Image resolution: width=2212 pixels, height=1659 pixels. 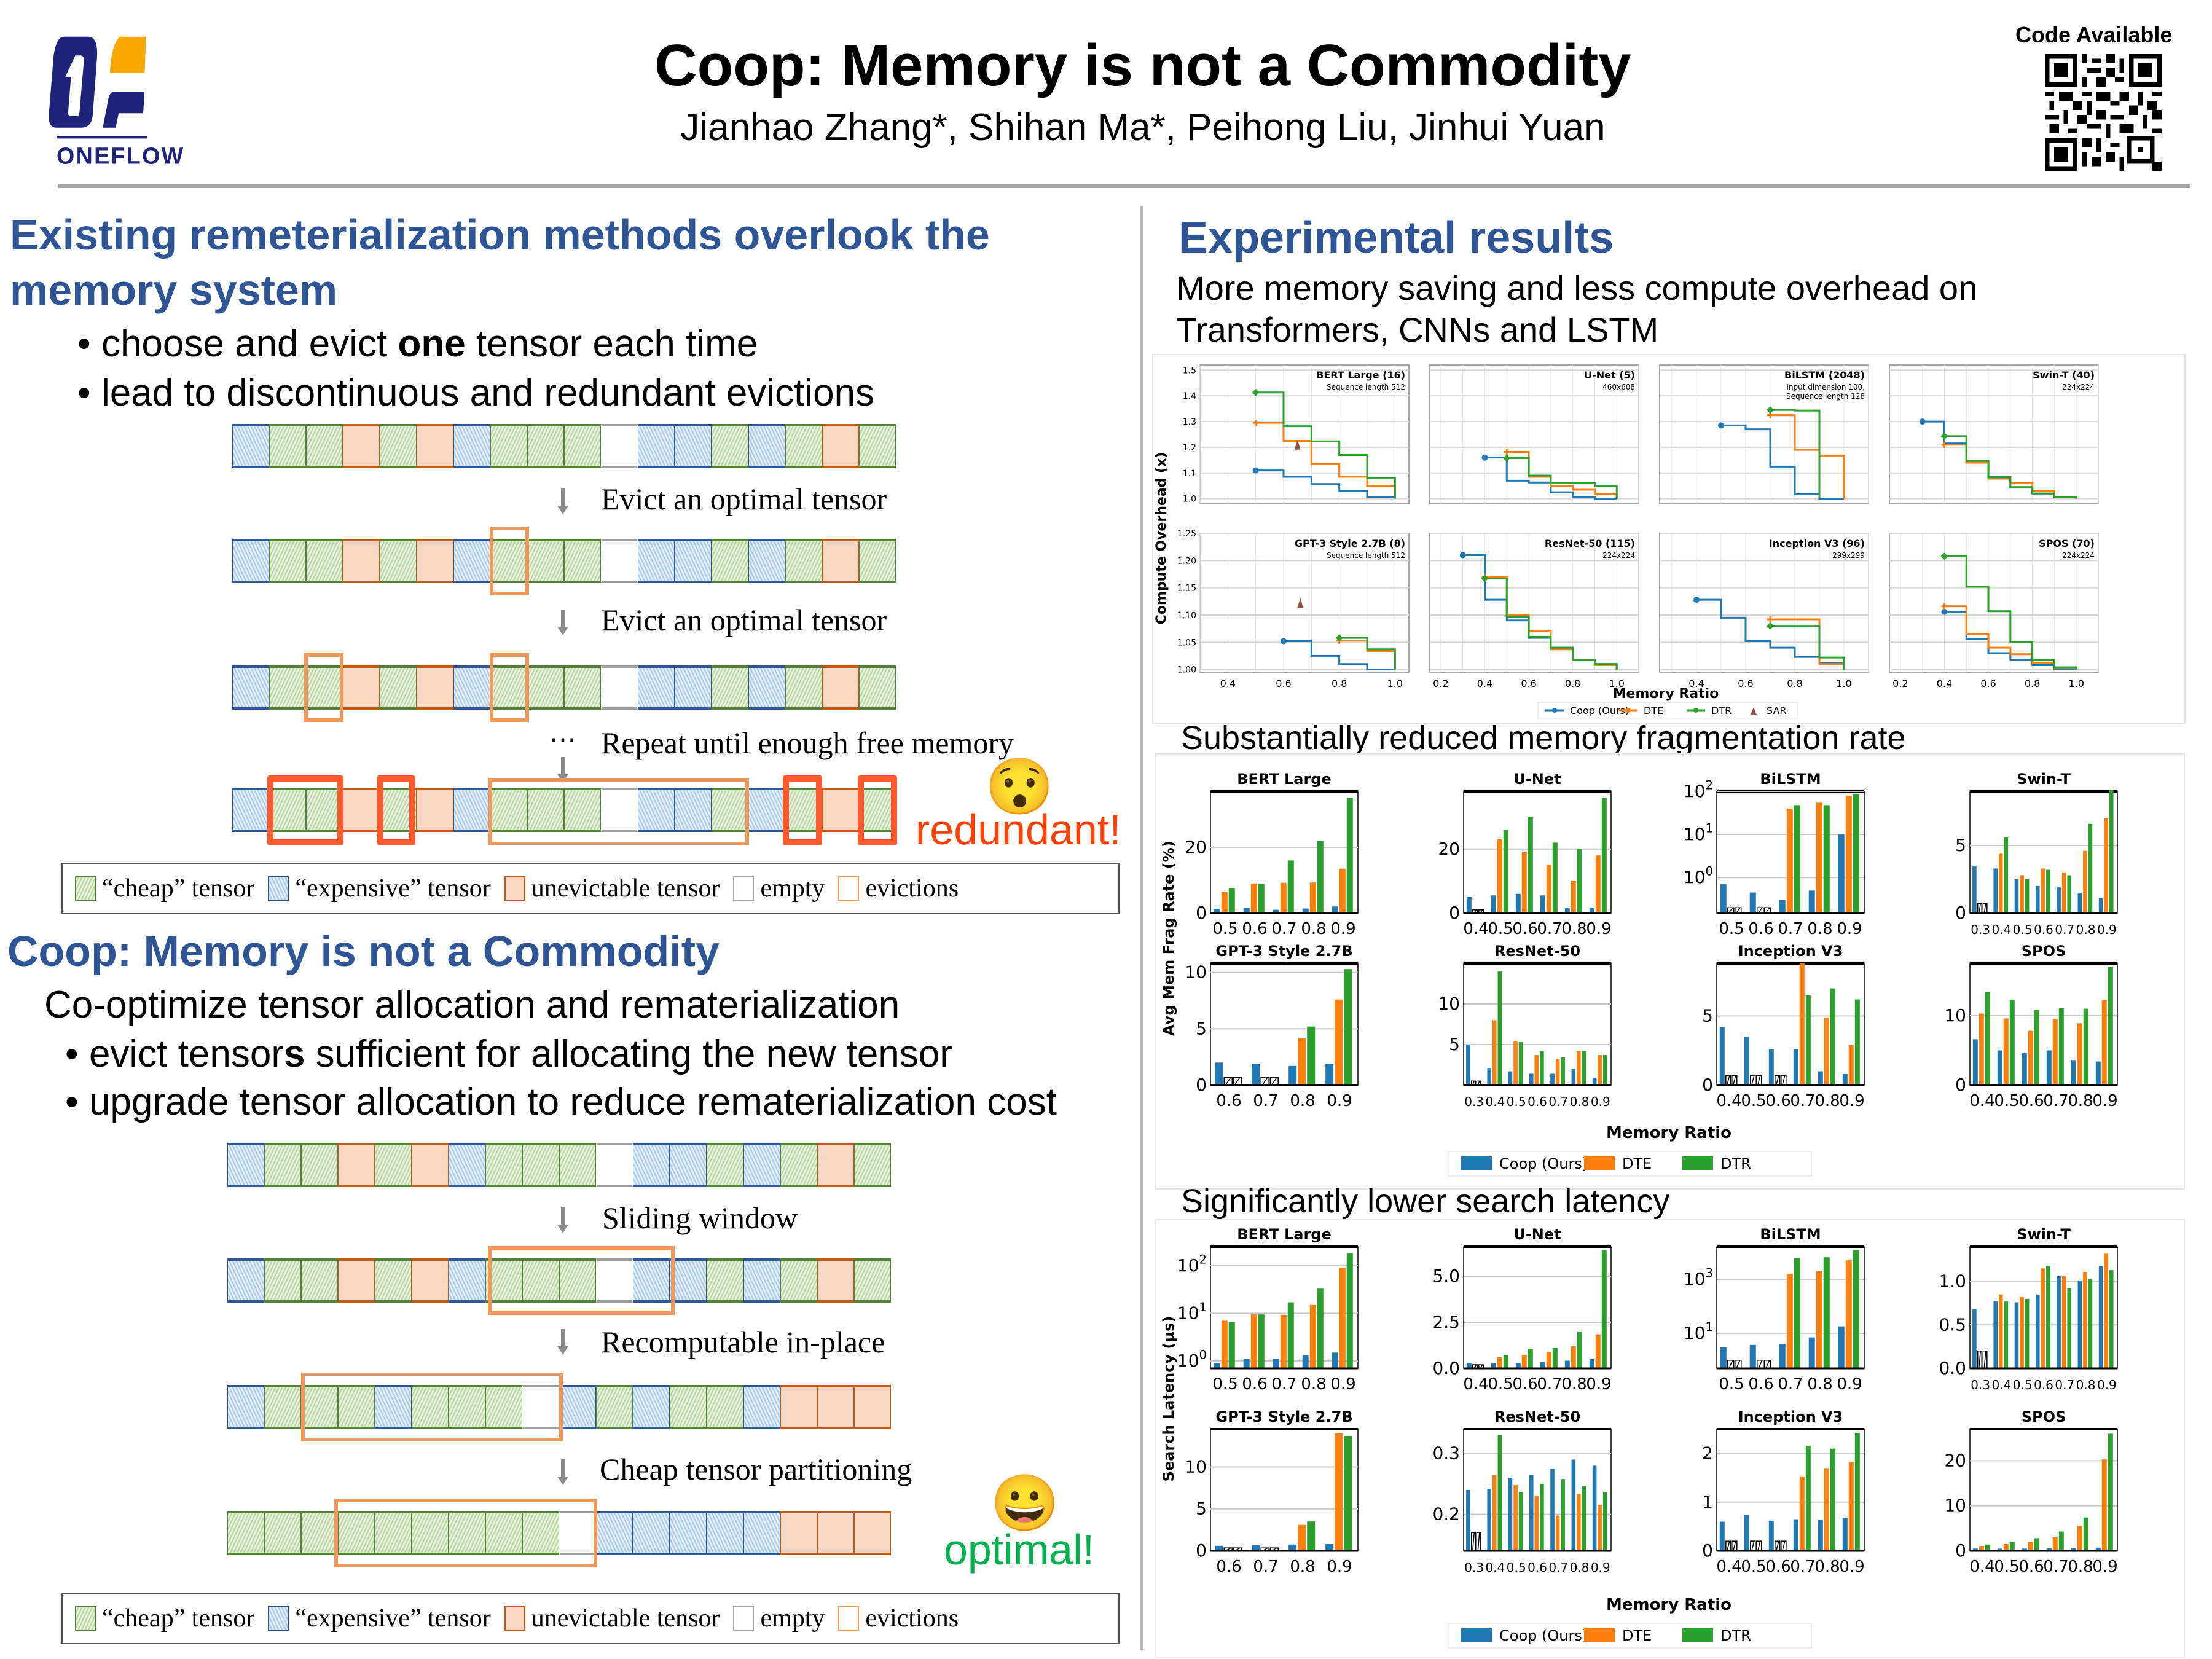 I want to click on x-axis-label: Memory Ratio, so click(x=1669, y=1605).